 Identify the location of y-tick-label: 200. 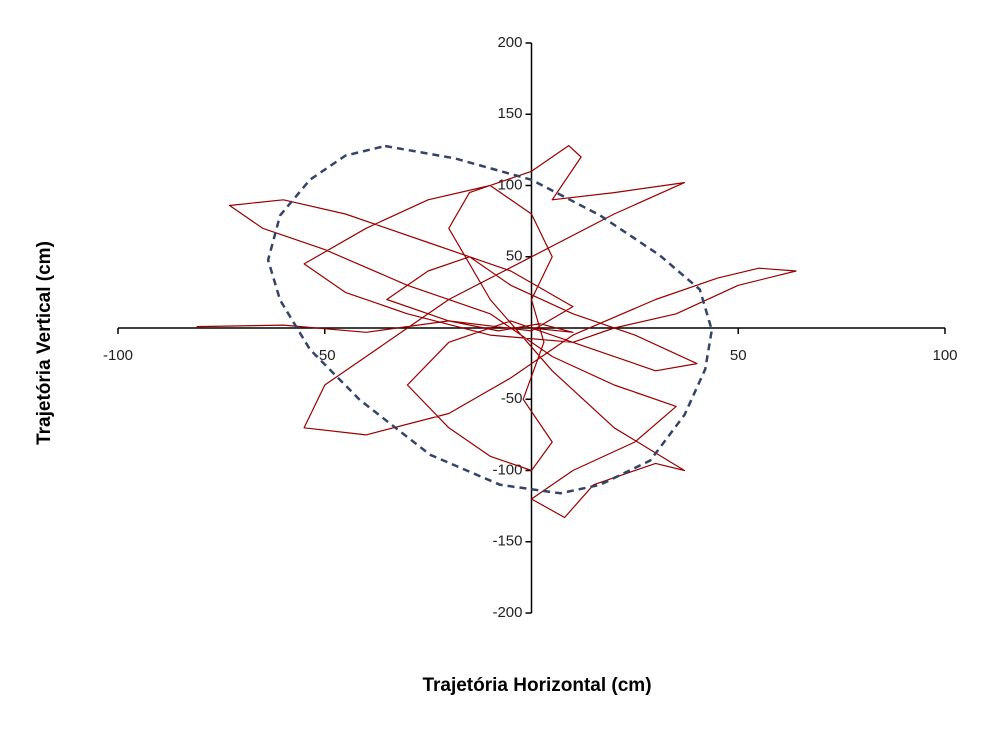
(509, 42).